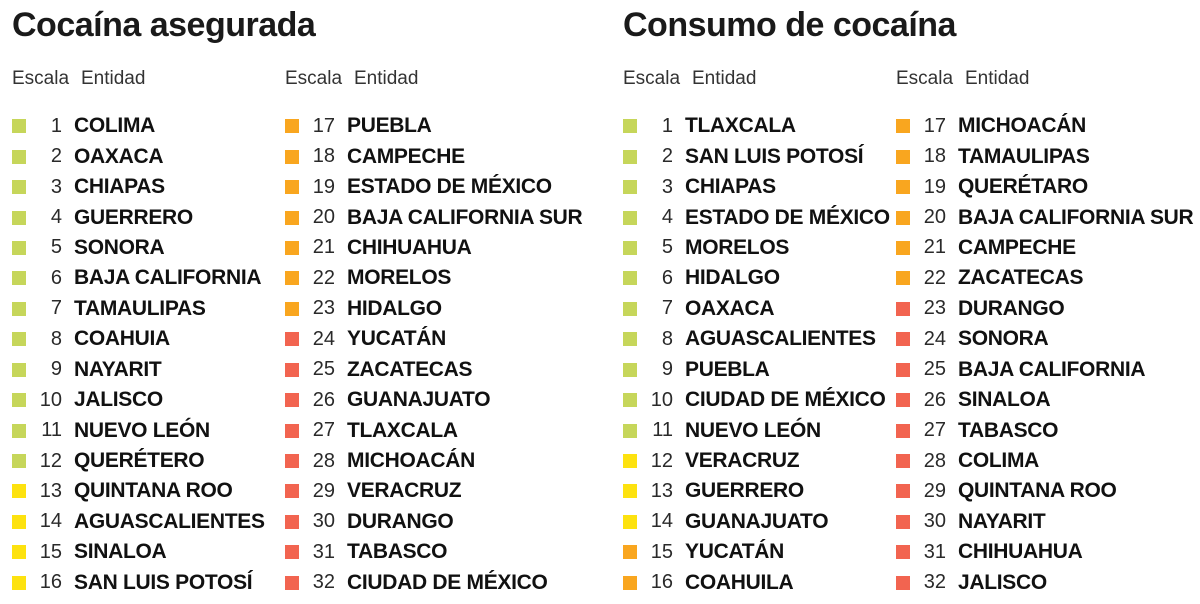 Image resolution: width=1200 pixels, height=604 pixels. Describe the element at coordinates (41, 78) in the screenshot. I see `scale-header: Escala` at that location.